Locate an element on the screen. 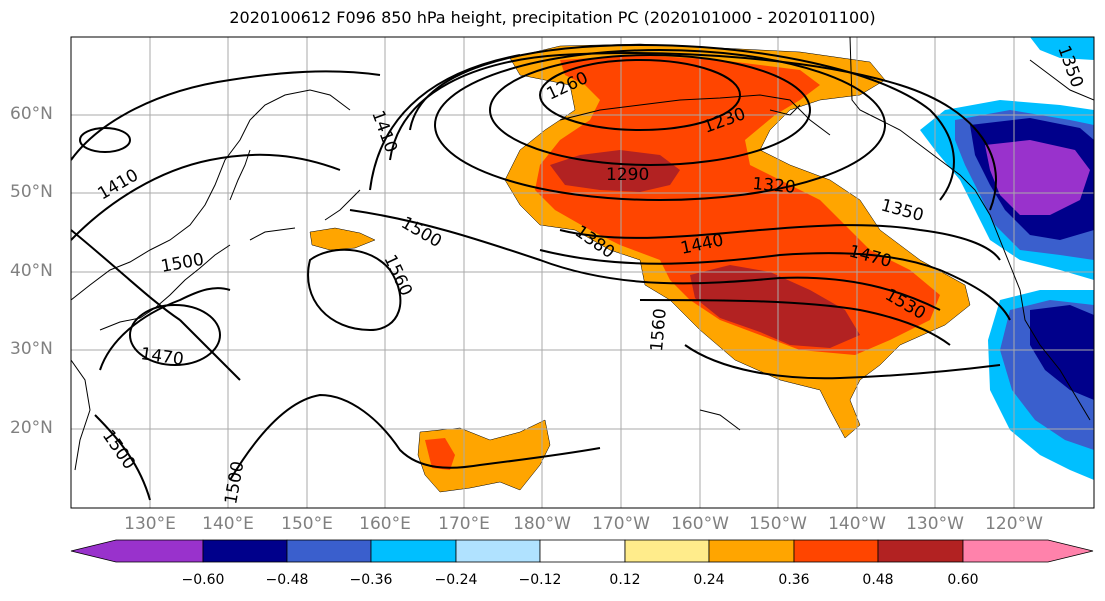  contour-1470-west is located at coordinates (165, 329).